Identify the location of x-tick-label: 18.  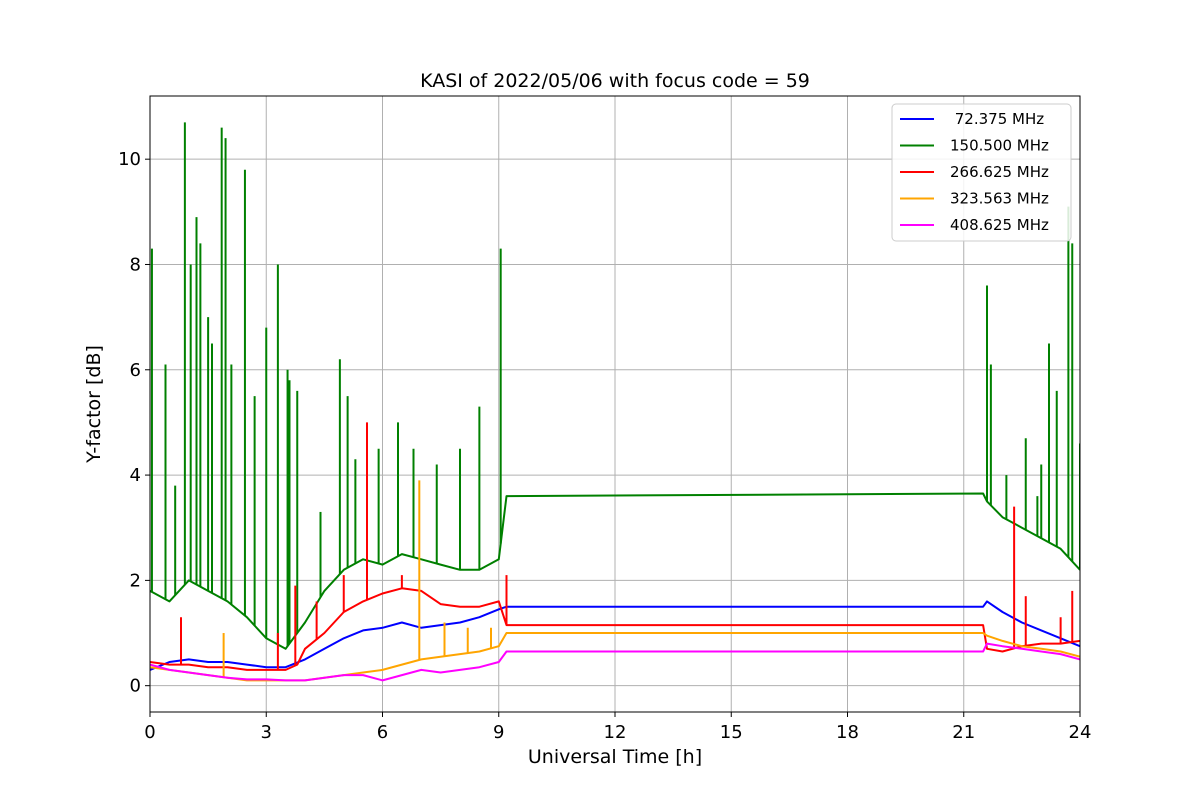
(847, 732).